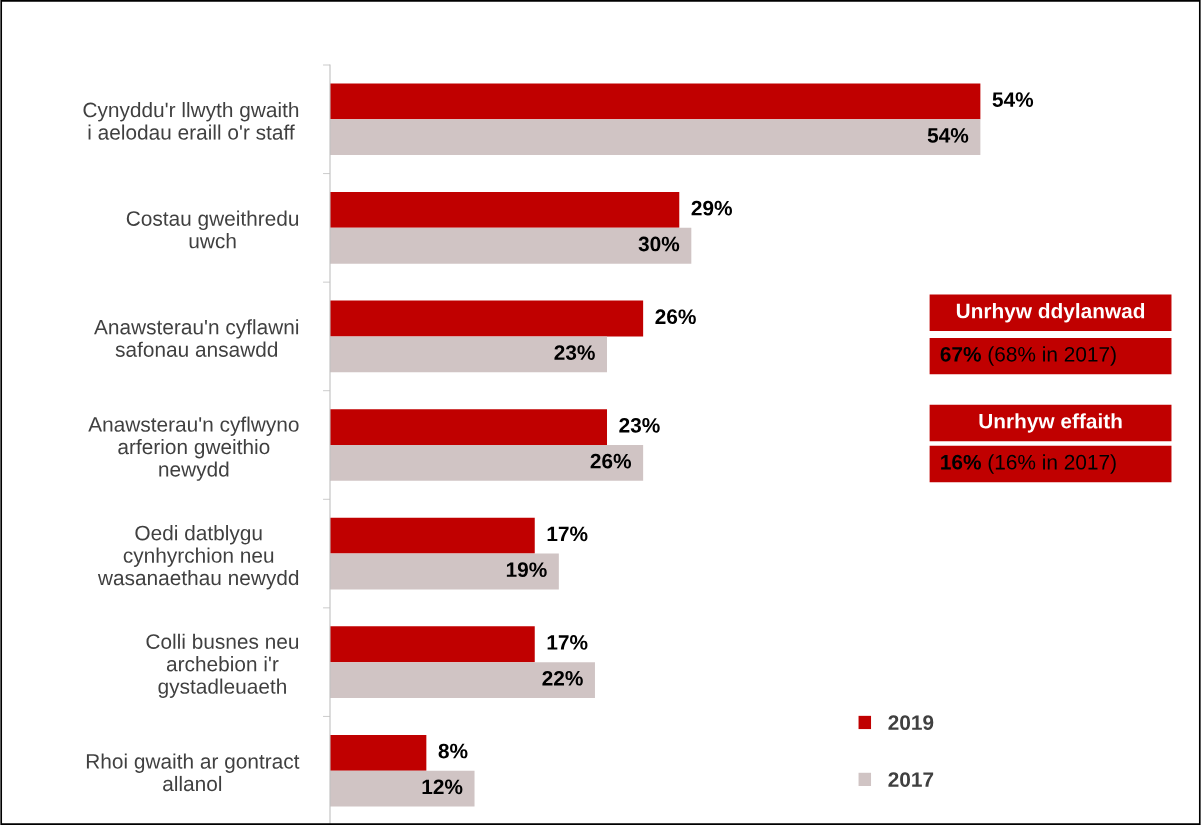 Image resolution: width=1201 pixels, height=825 pixels. What do you see at coordinates (1028, 356) in the screenshot?
I see `annotation: 67% (68% in 2017)` at bounding box center [1028, 356].